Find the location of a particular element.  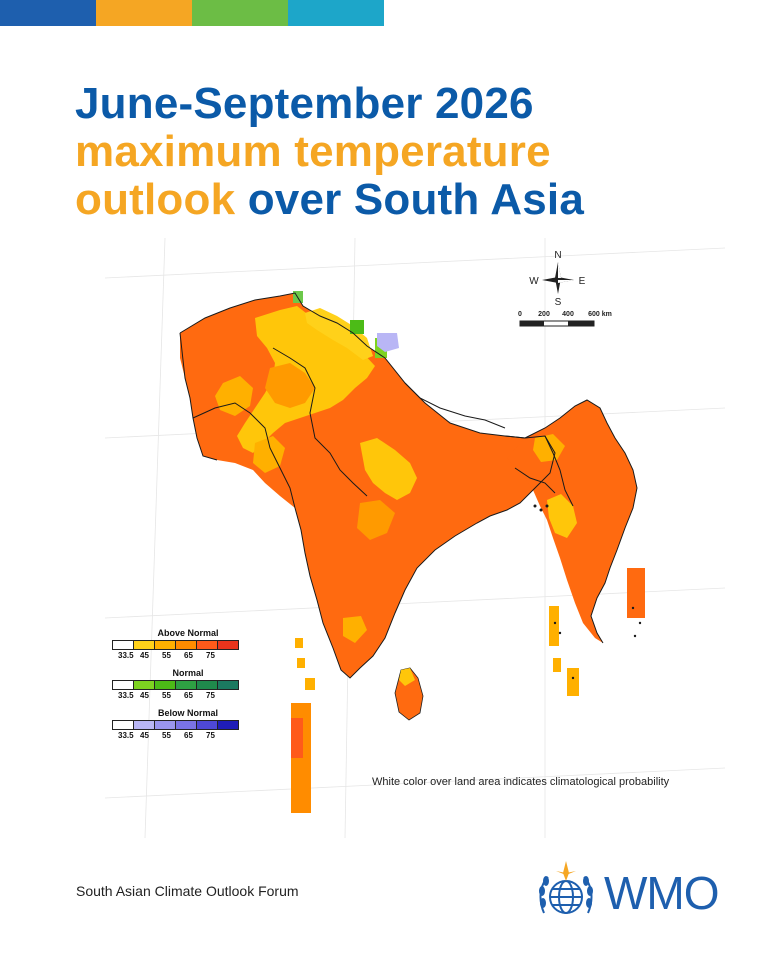

wmo-logo: WMO is located at coordinates (637, 893).